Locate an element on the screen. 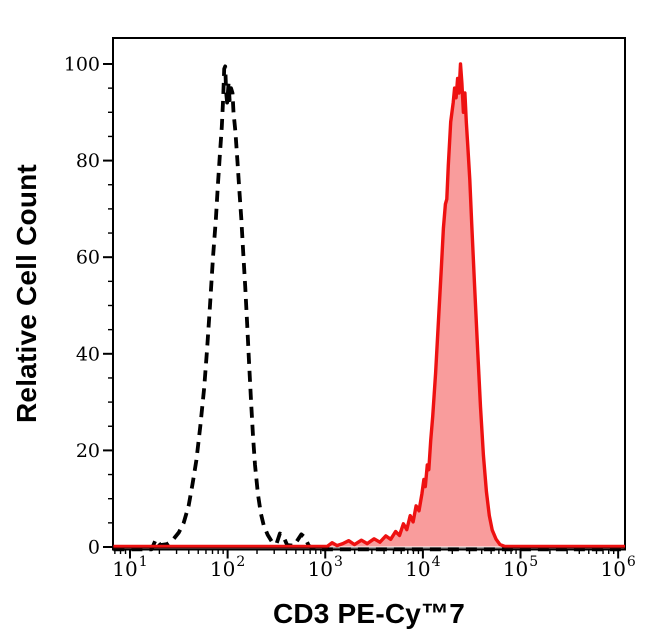 The image size is (646, 641). x-tick-label: 10³ is located at coordinates (325, 567).